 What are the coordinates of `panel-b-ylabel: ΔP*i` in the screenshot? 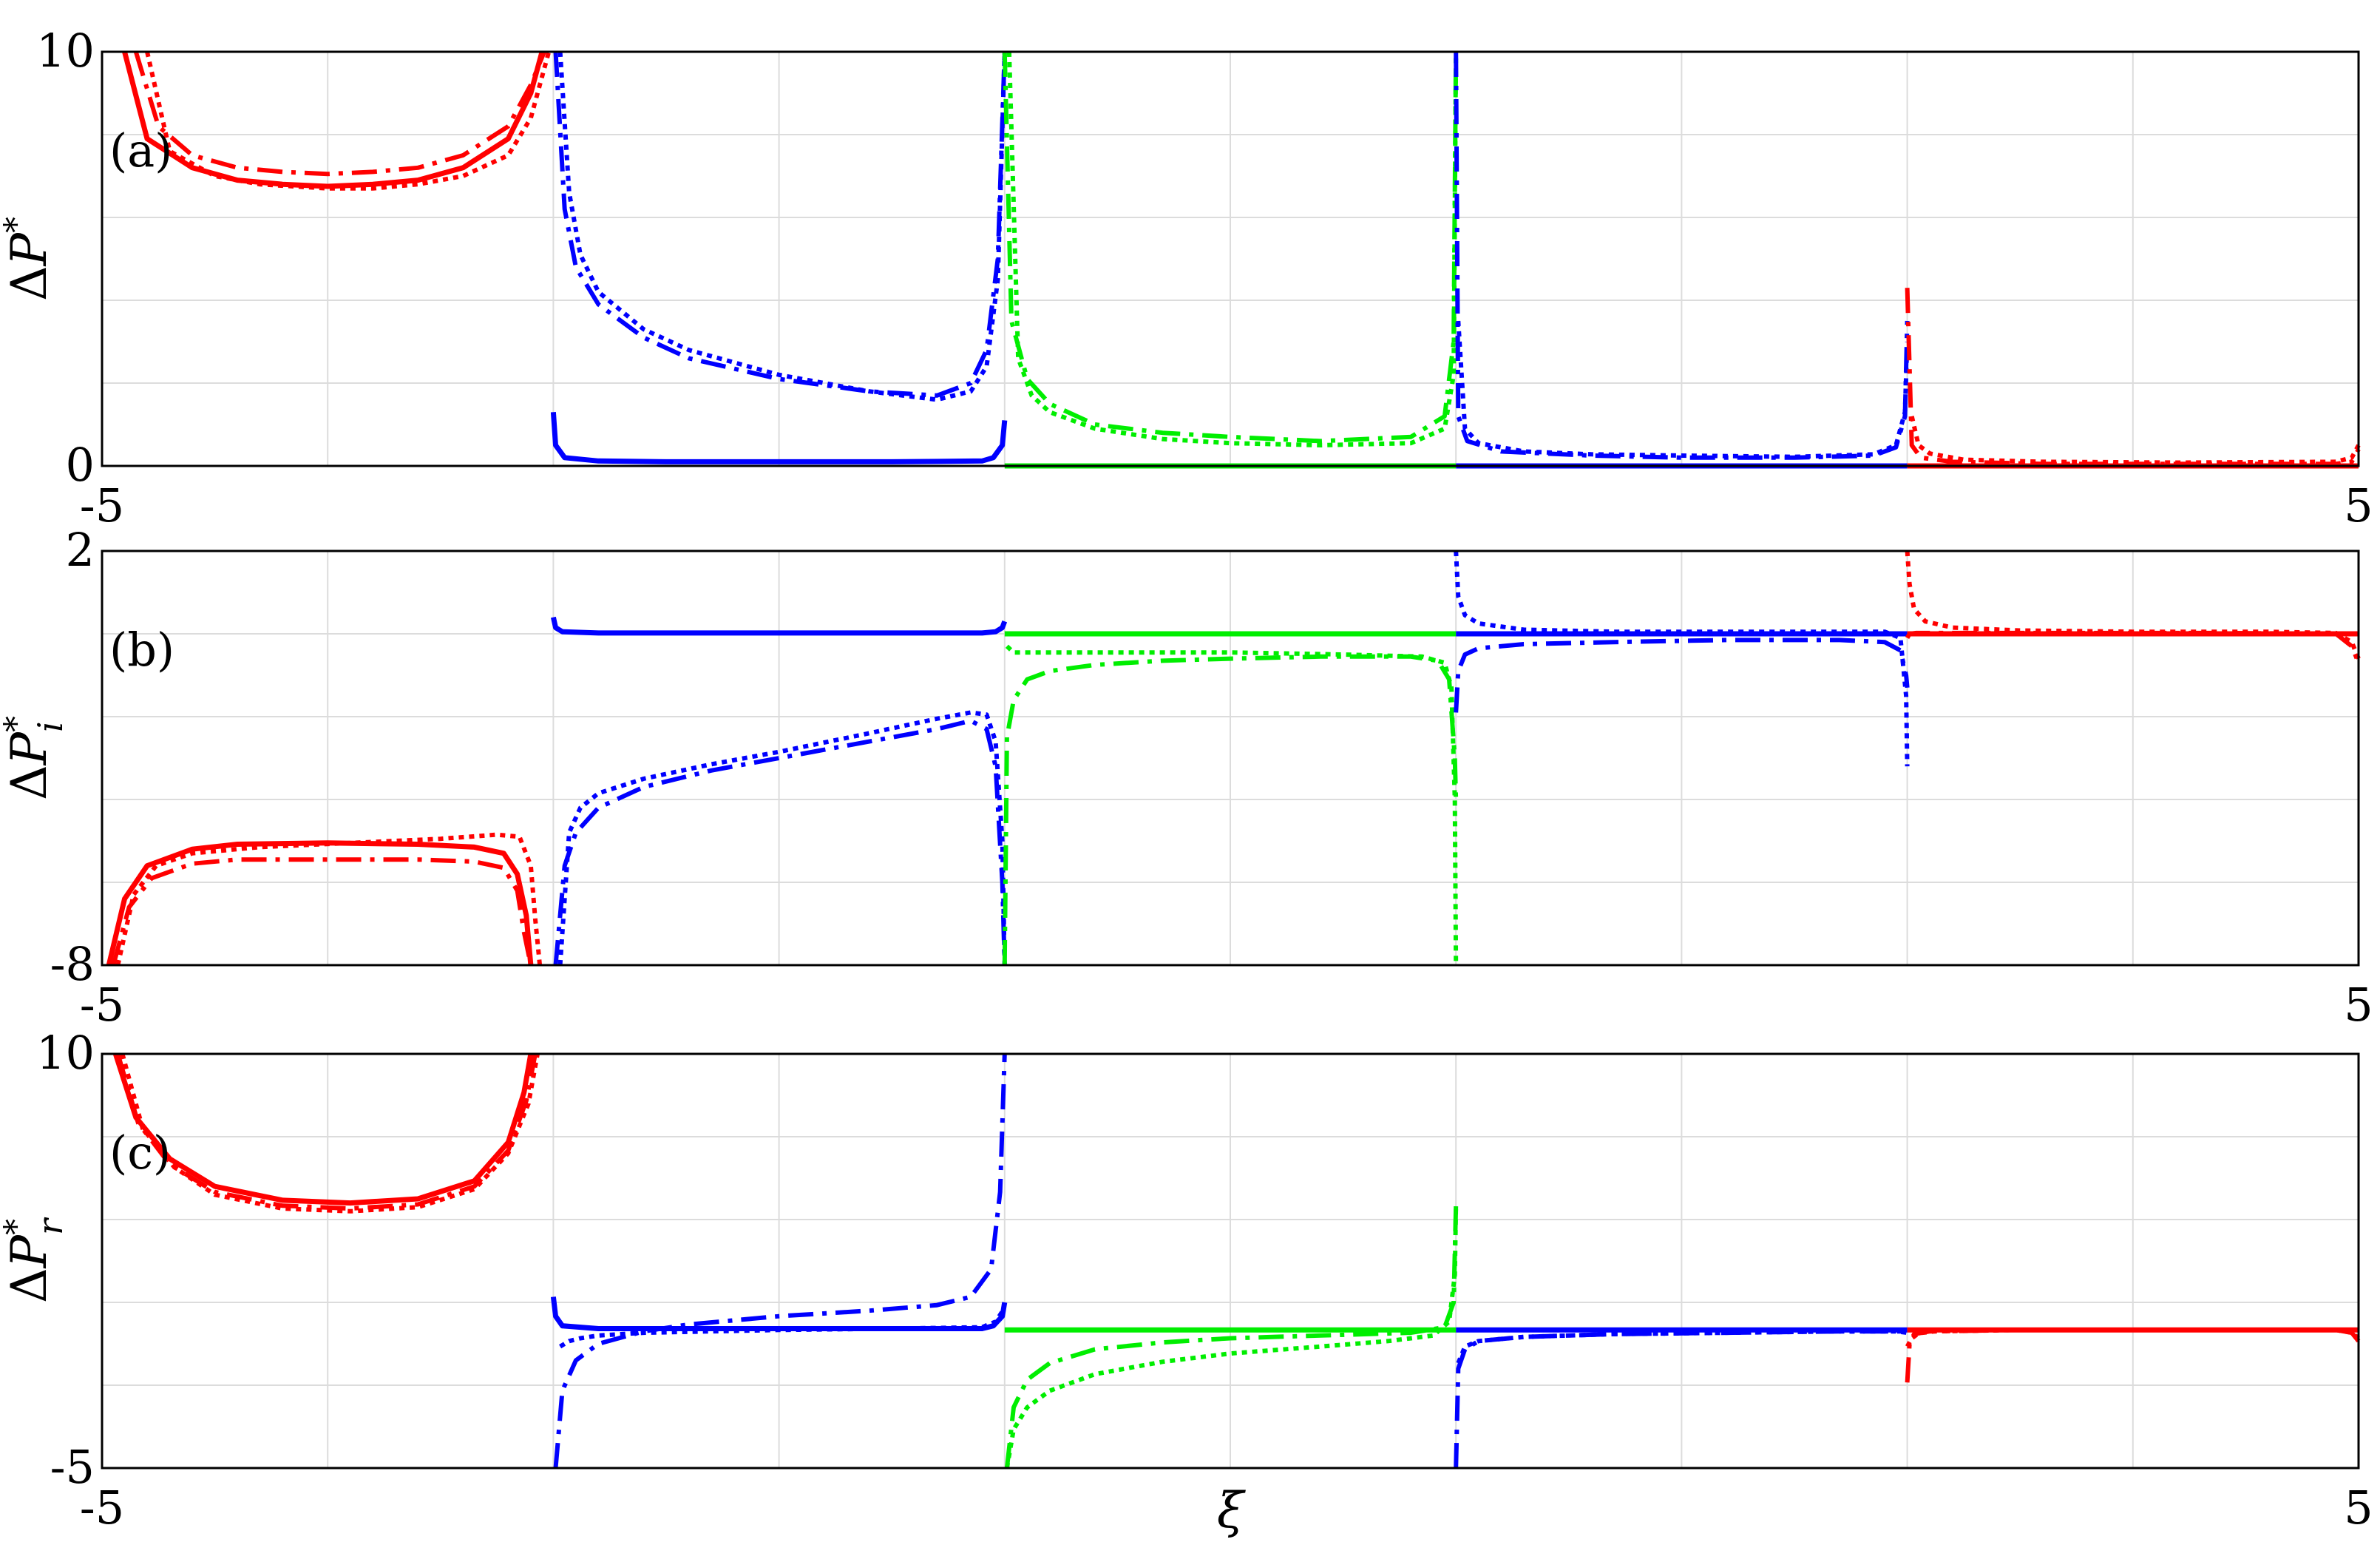 It's located at (35, 758).